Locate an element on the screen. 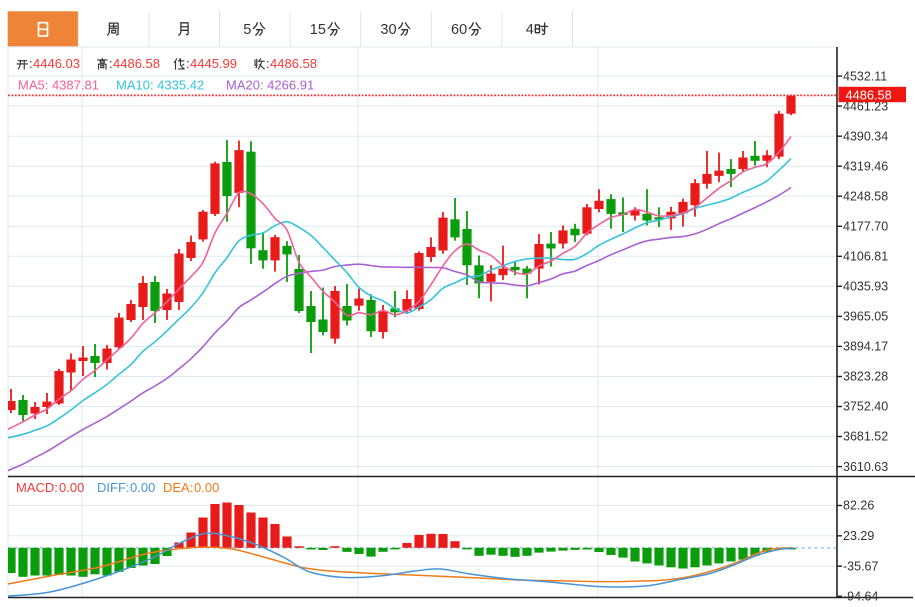 Image resolution: width=915 pixels, height=607 pixels. svg-text: 4532.11 is located at coordinates (865, 76).